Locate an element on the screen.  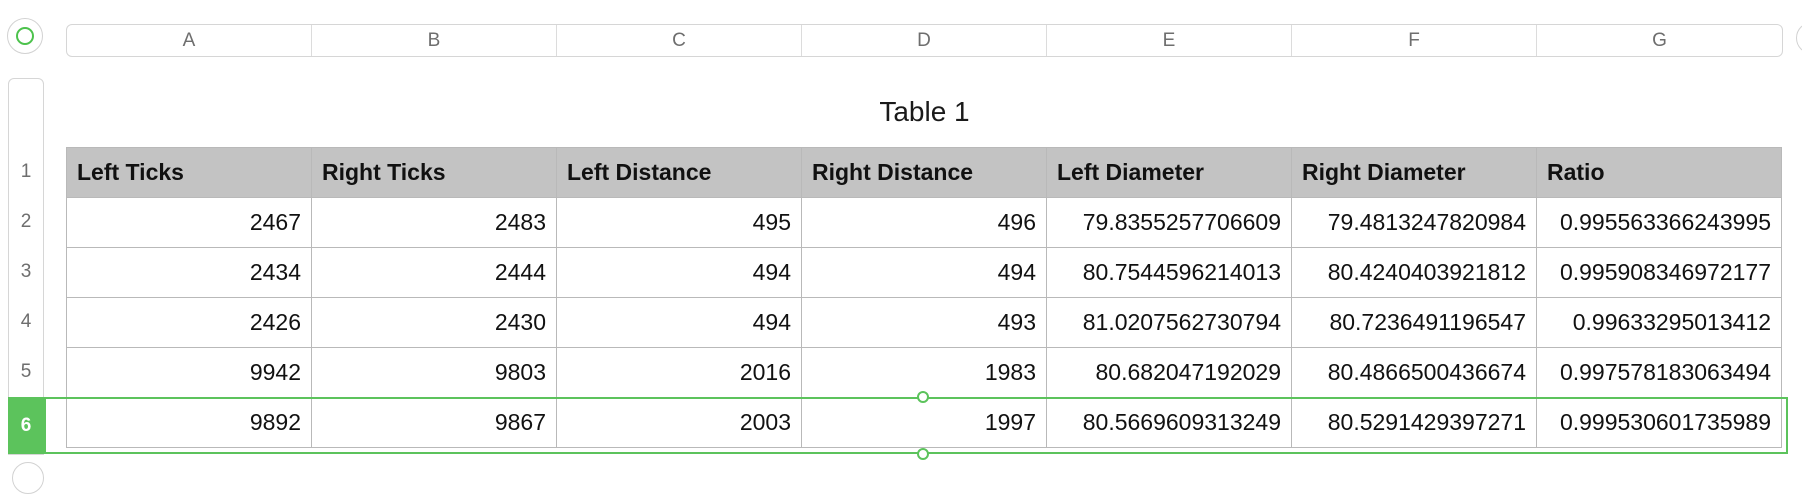
row-header-6-selected: 6 is located at coordinates (26, 425).